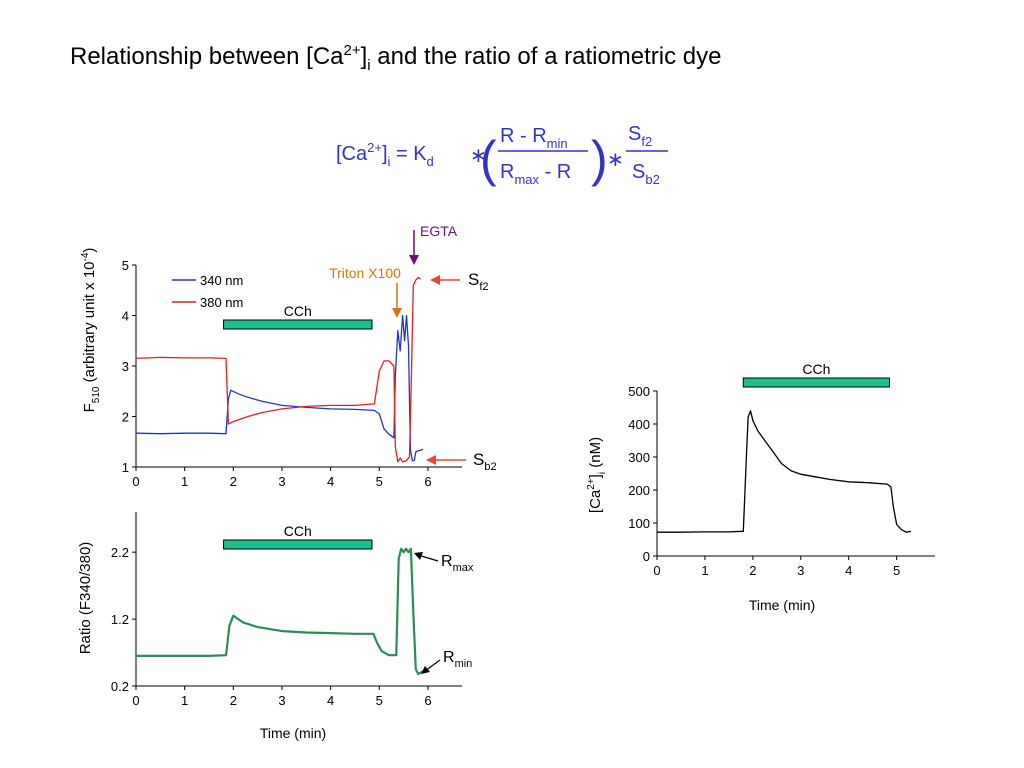  I want to click on rmin-label: Rmin, so click(457, 659).